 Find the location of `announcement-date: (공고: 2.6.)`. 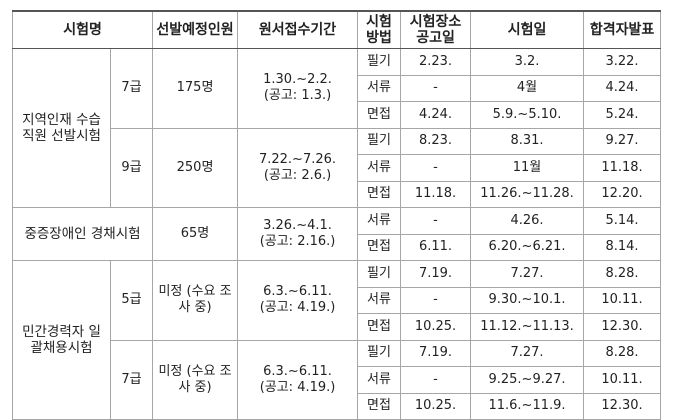

announcement-date: (공고: 2.6.) is located at coordinates (297, 175).